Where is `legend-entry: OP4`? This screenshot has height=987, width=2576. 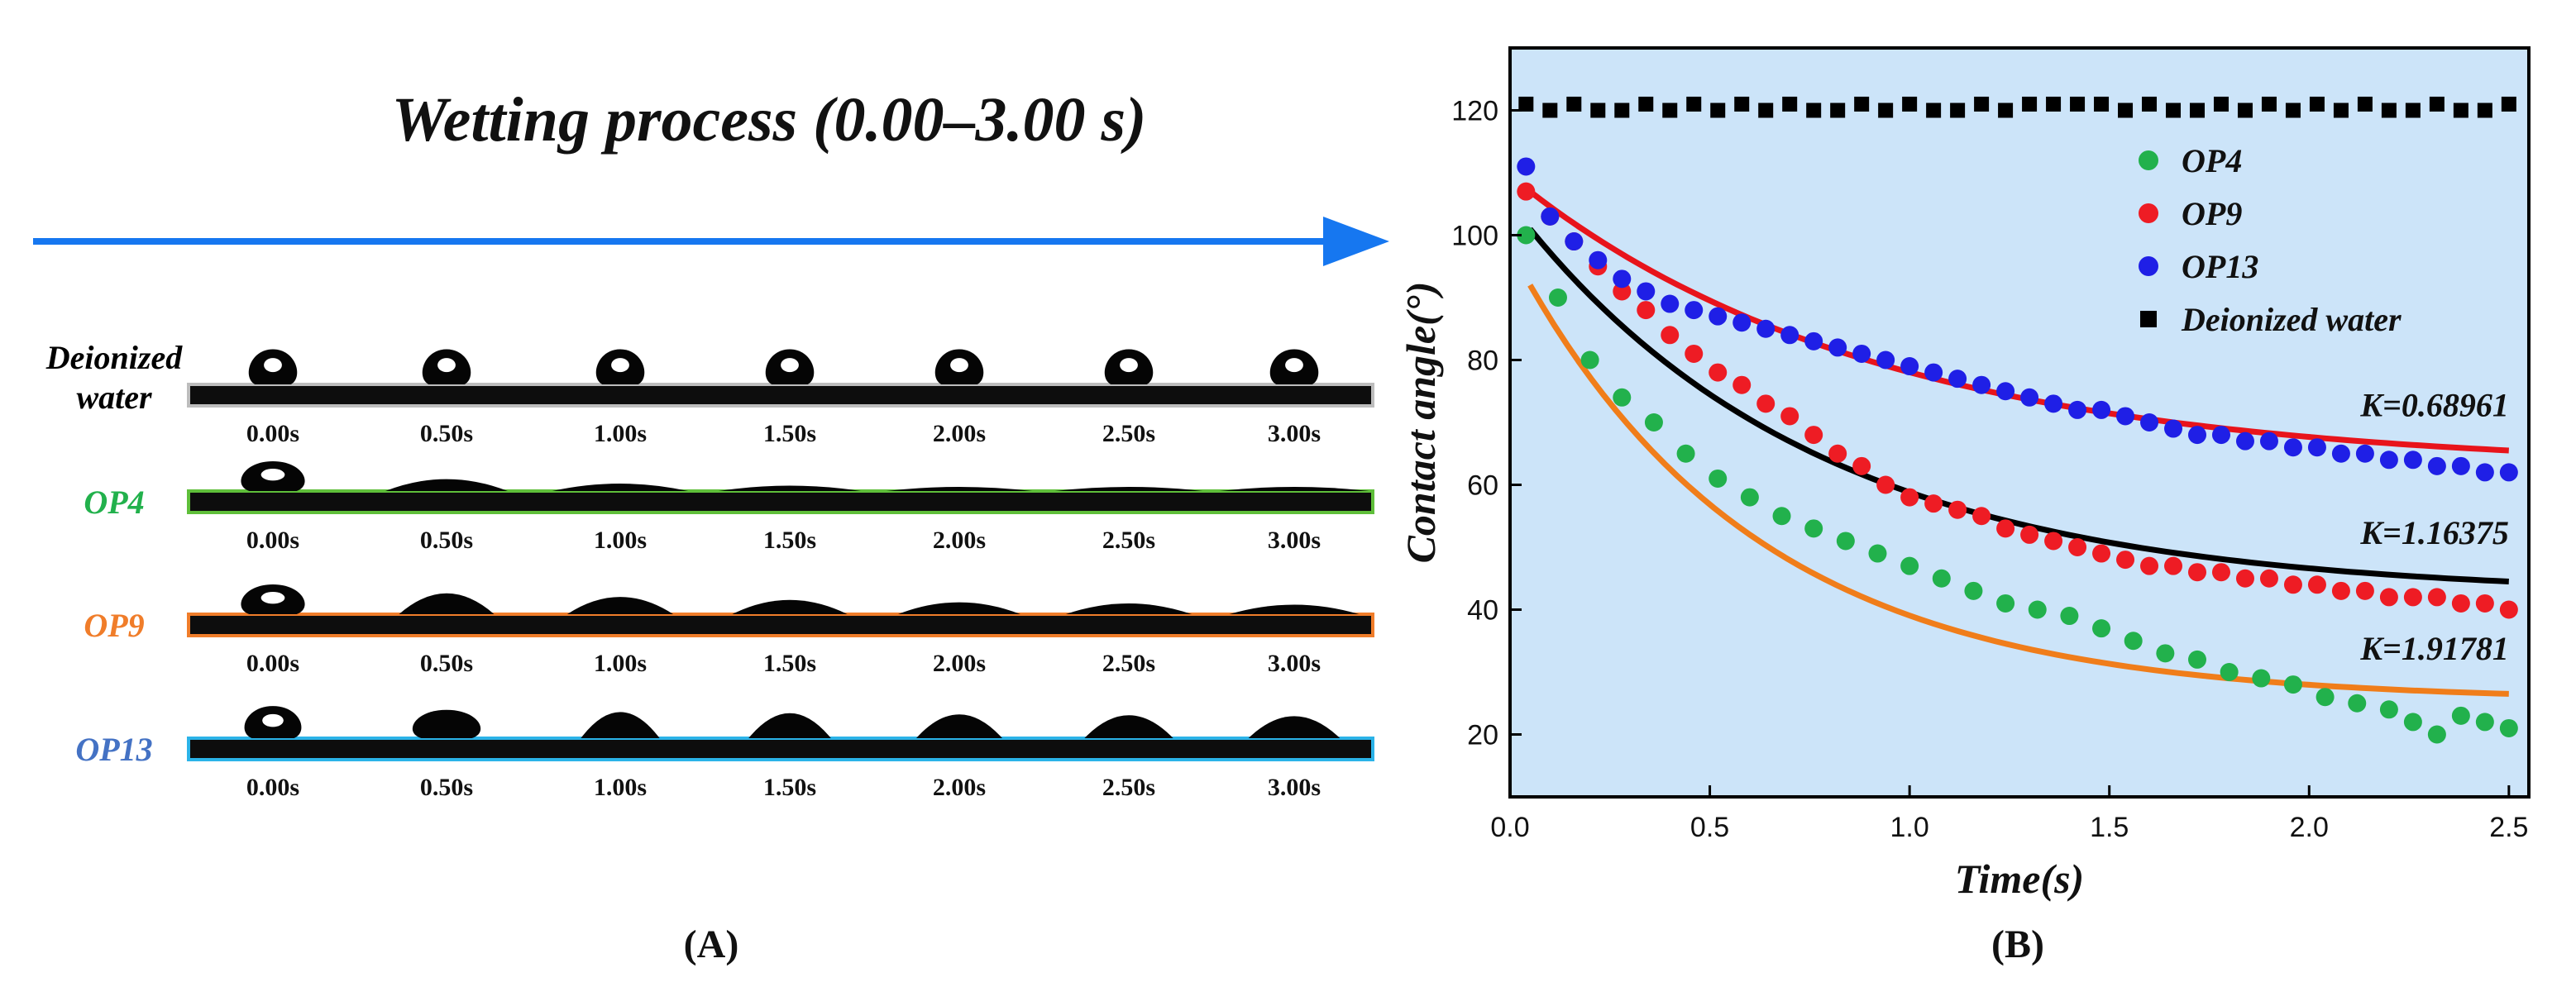
legend-entry: OP4 is located at coordinates (2190, 160).